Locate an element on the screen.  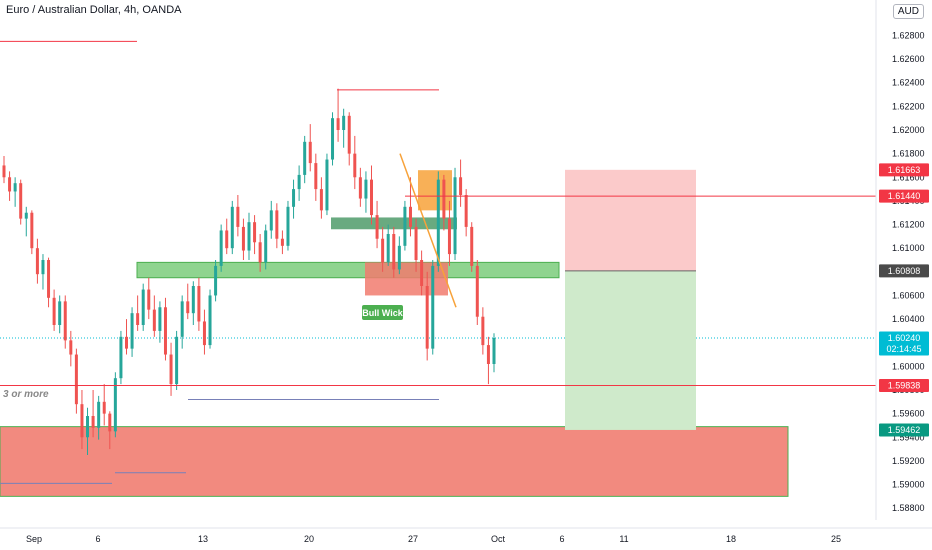
time-tick: 25 is located at coordinates (836, 539).